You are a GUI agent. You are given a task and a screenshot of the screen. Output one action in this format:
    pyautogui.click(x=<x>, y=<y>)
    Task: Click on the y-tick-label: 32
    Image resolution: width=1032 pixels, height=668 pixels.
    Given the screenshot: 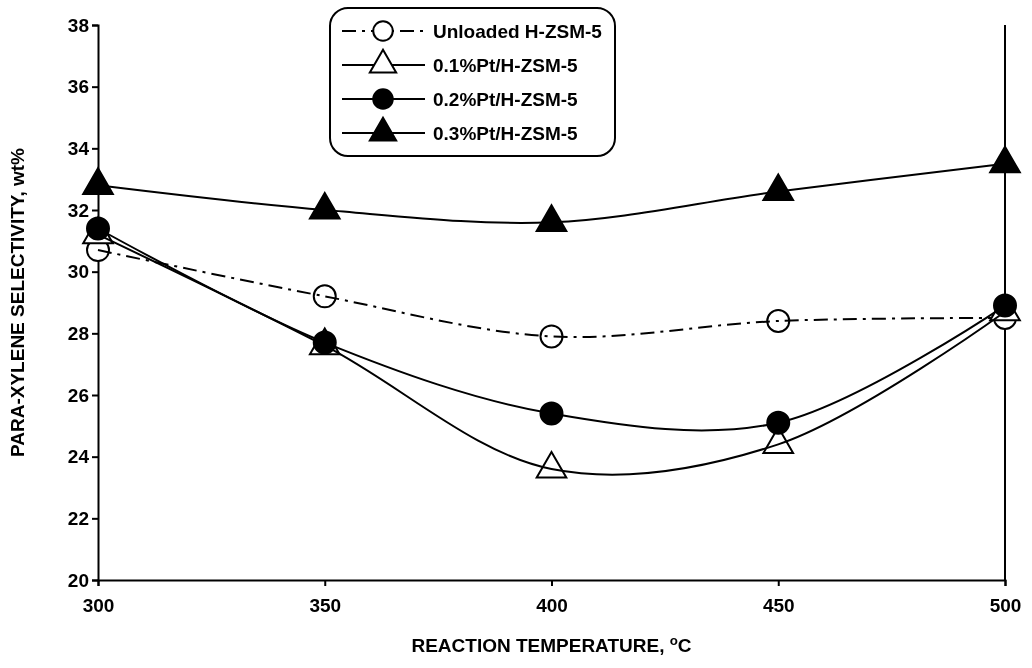 What is the action you would take?
    pyautogui.click(x=78, y=210)
    